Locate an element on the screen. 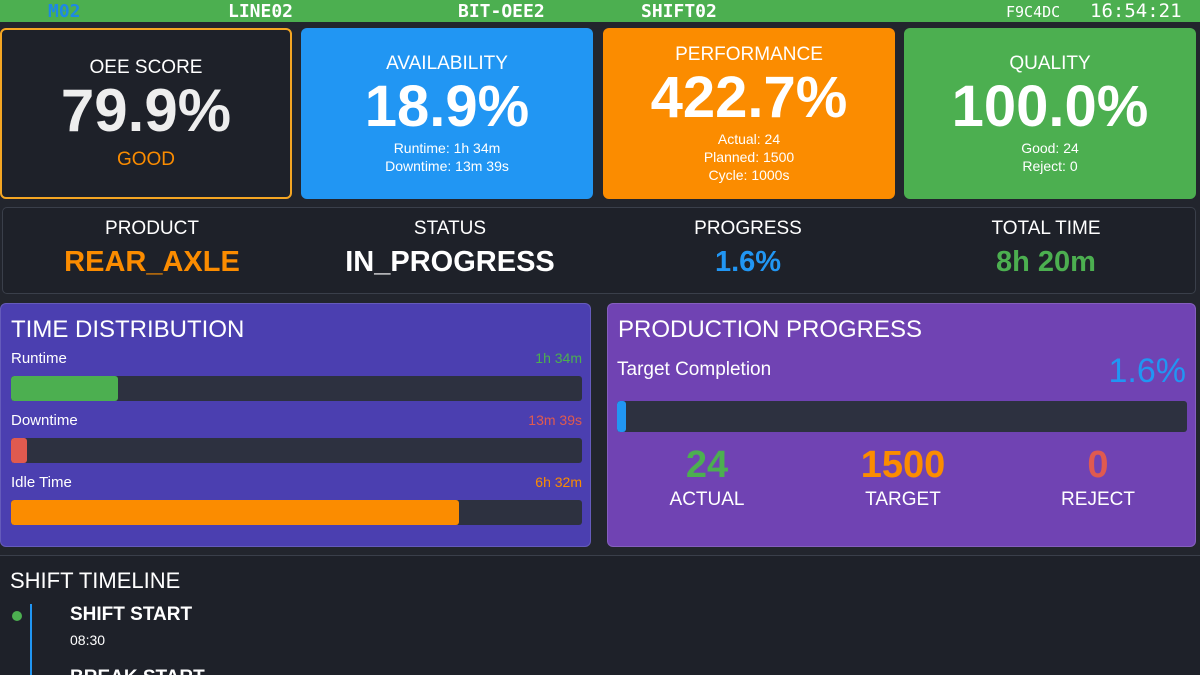  stat-value: 1500 is located at coordinates (903, 465).